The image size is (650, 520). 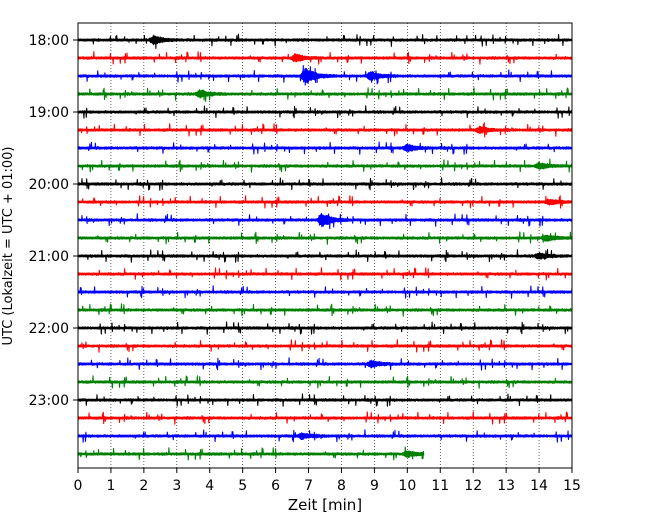 What do you see at coordinates (325, 148) in the screenshot?
I see `trace-1930` at bounding box center [325, 148].